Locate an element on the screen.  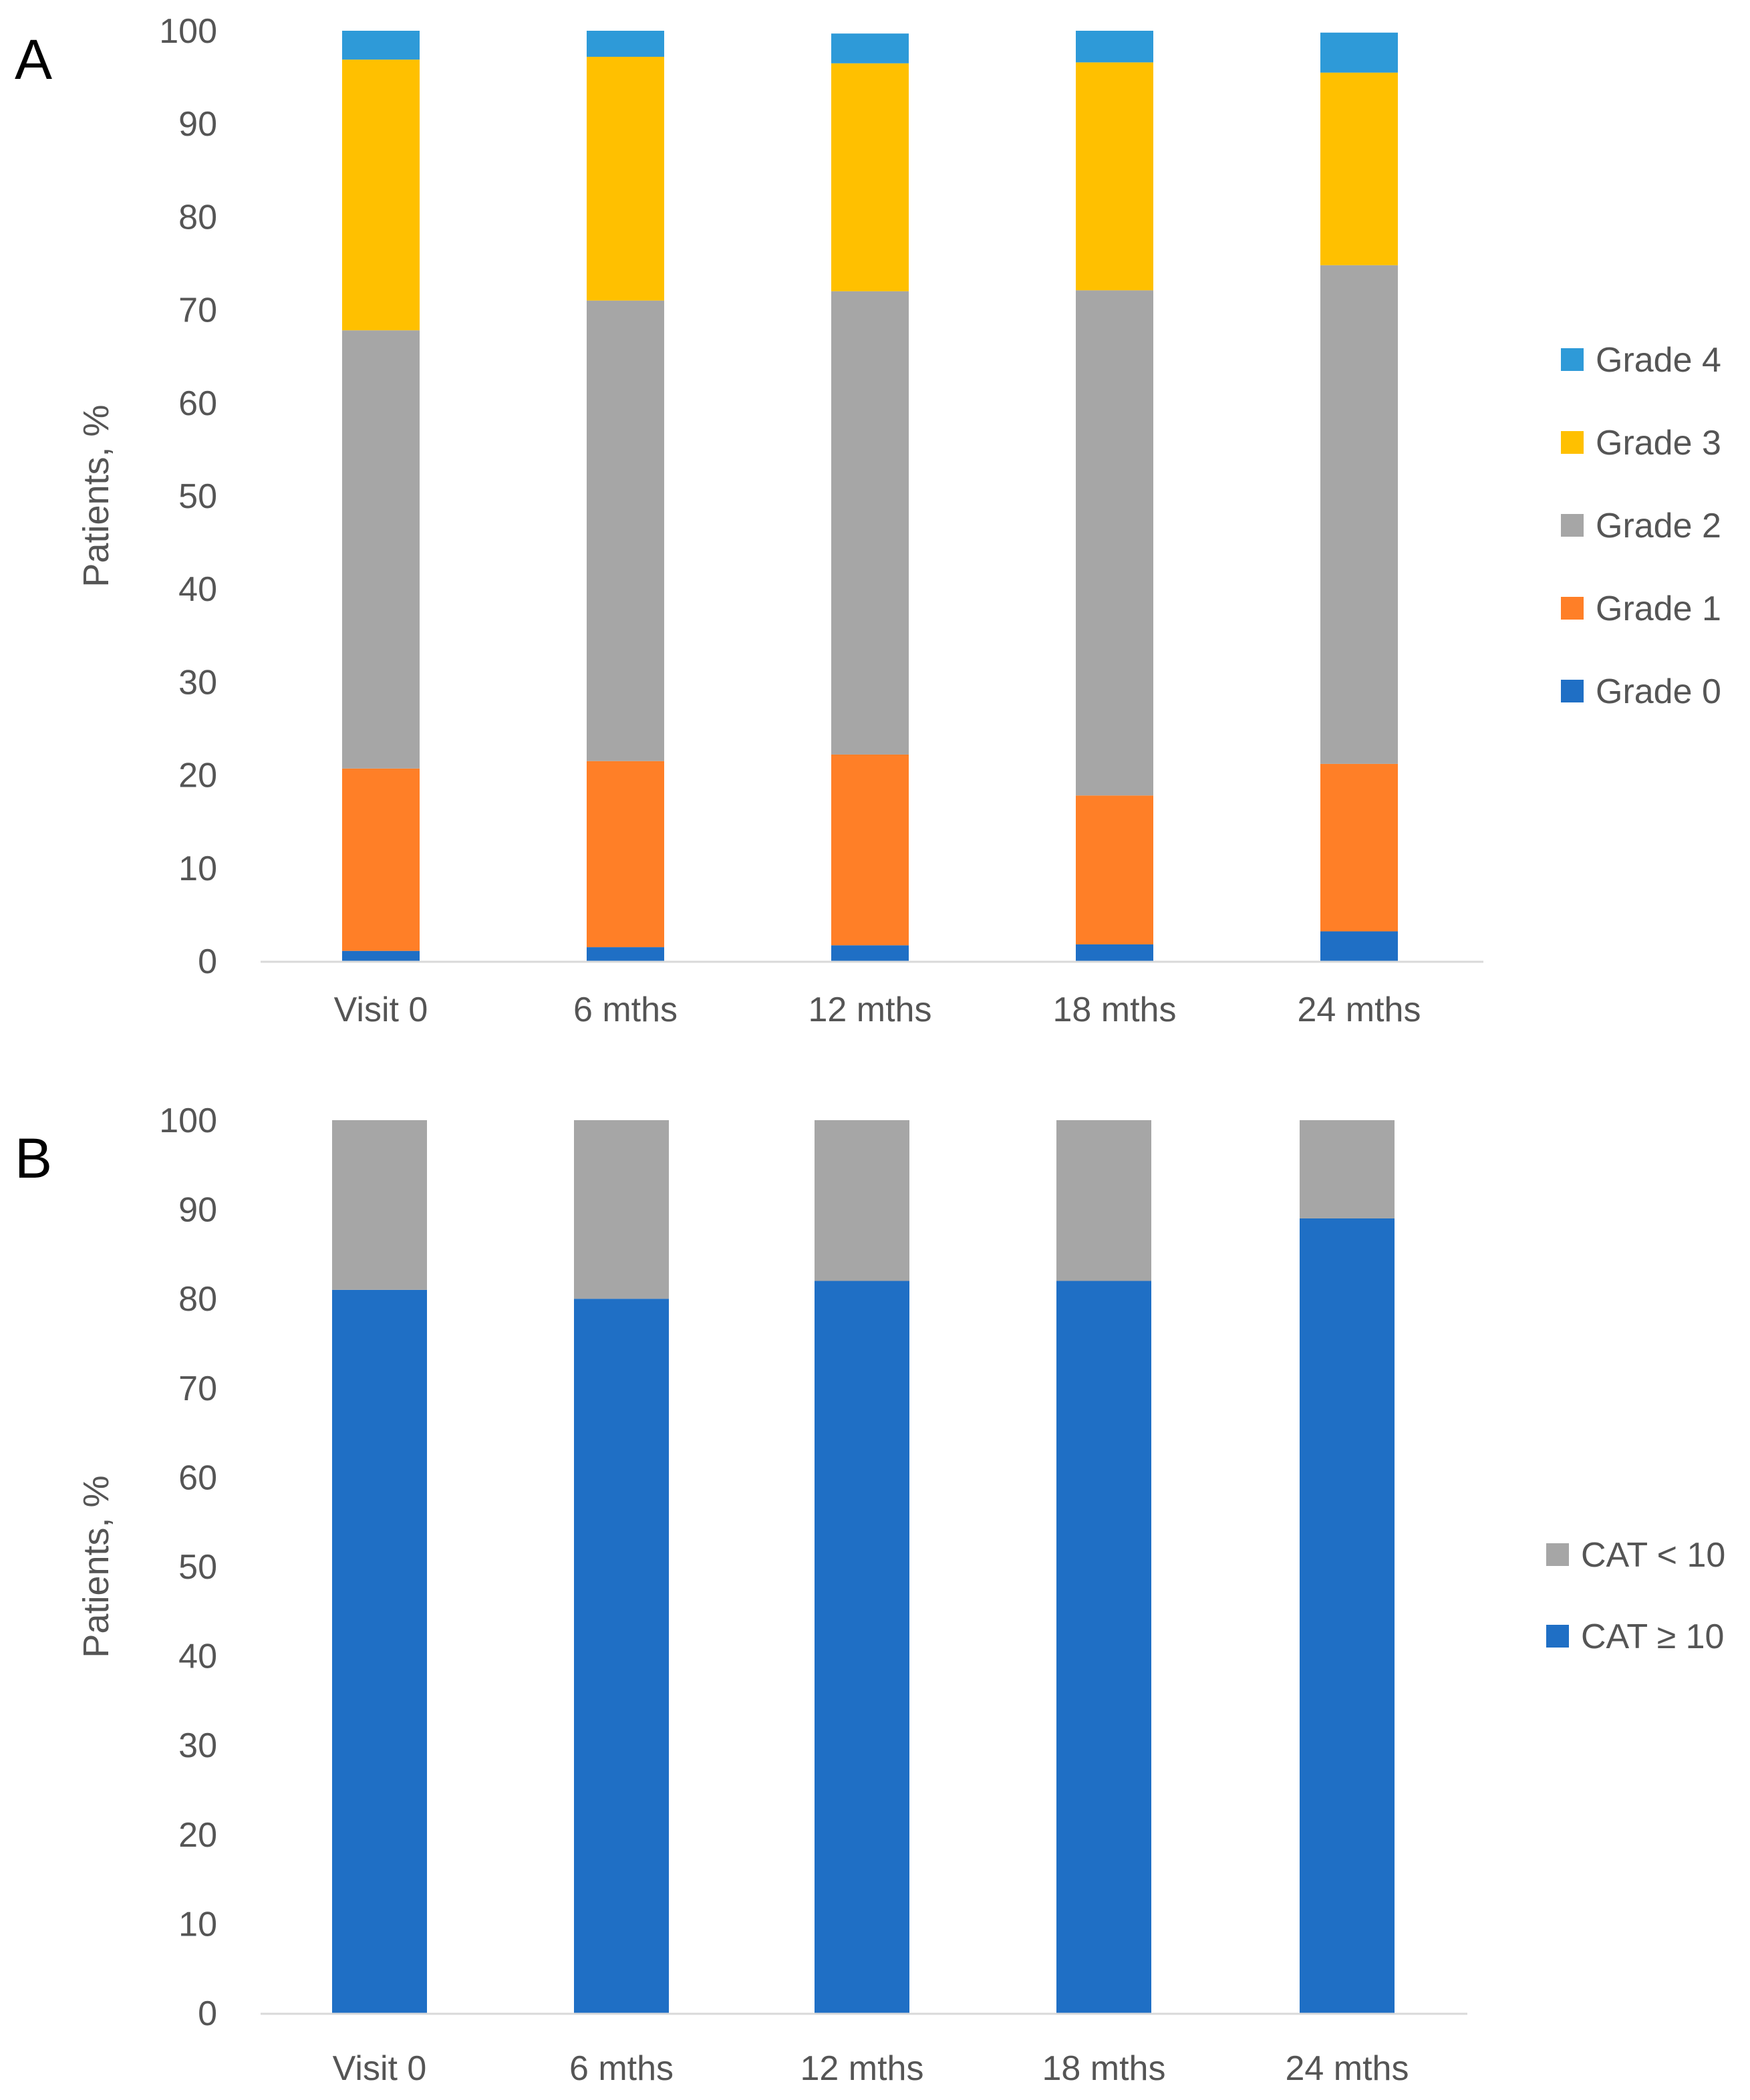
panel-a-bar-grade-4-12-mths is located at coordinates (870, 48).